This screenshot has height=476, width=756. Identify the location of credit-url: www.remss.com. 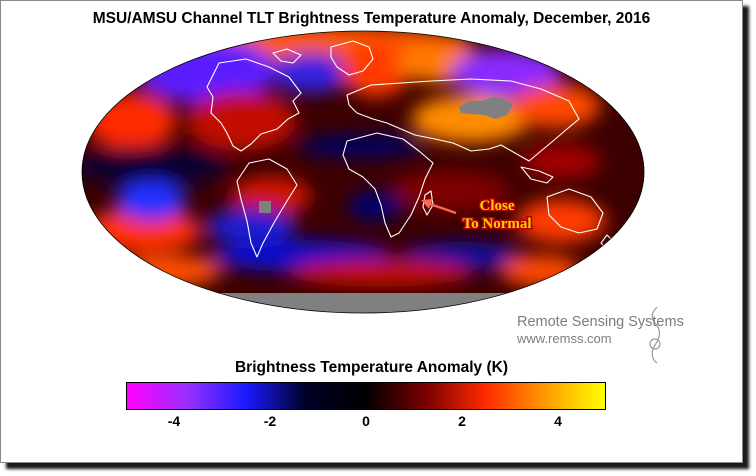
(564, 338).